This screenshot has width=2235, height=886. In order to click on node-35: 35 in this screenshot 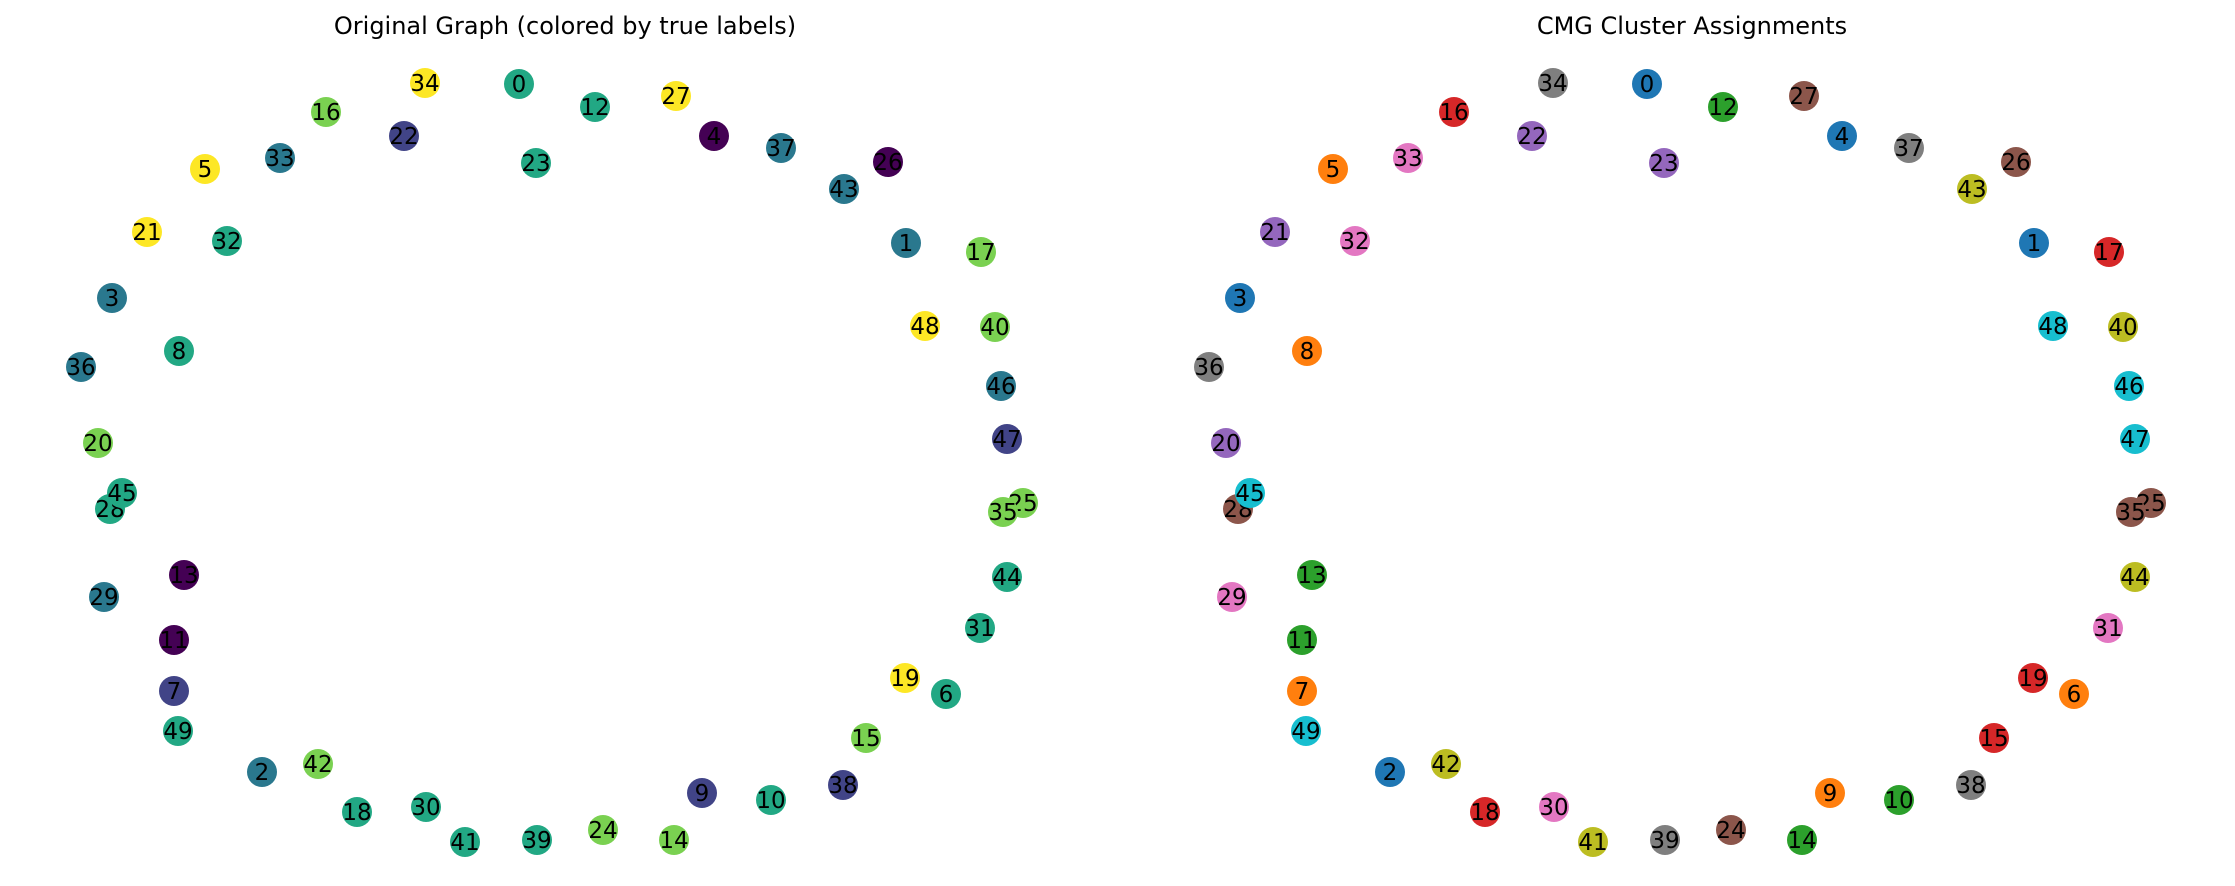, I will do `click(1003, 512)`.